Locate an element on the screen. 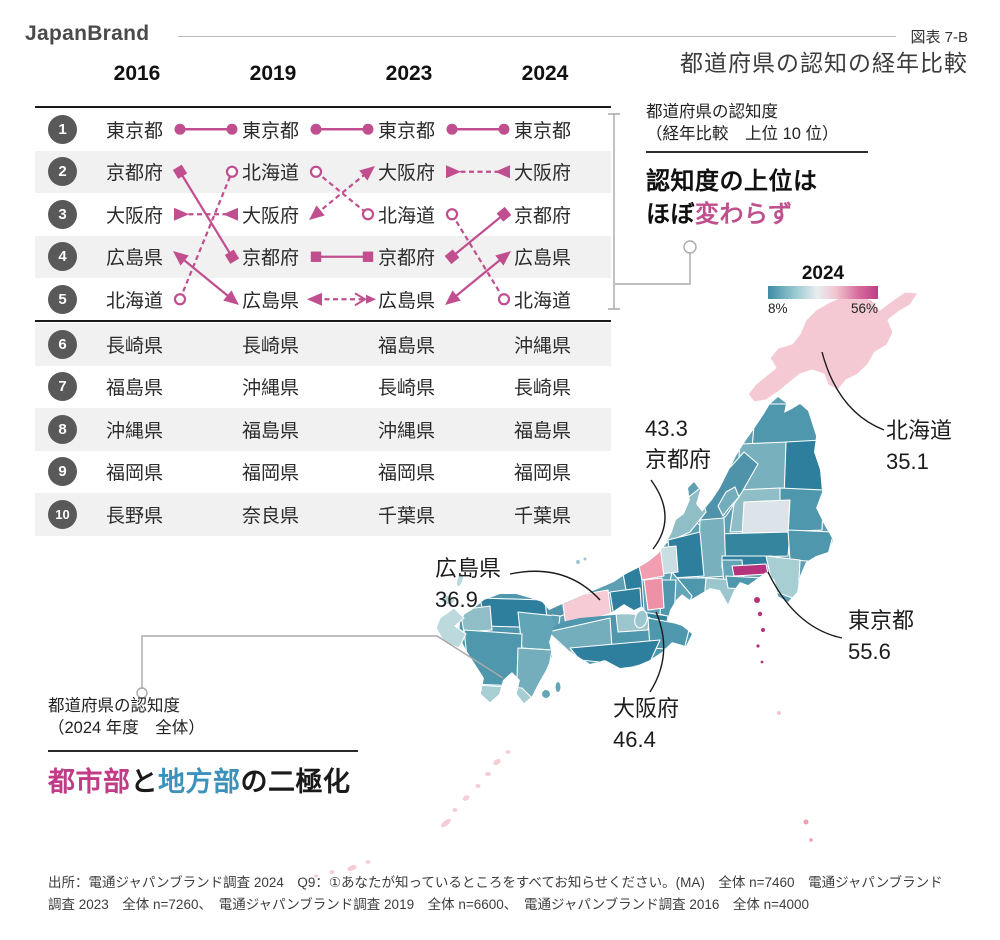 The image size is (1000, 940). callout-line-osaka is located at coordinates (657, 652).